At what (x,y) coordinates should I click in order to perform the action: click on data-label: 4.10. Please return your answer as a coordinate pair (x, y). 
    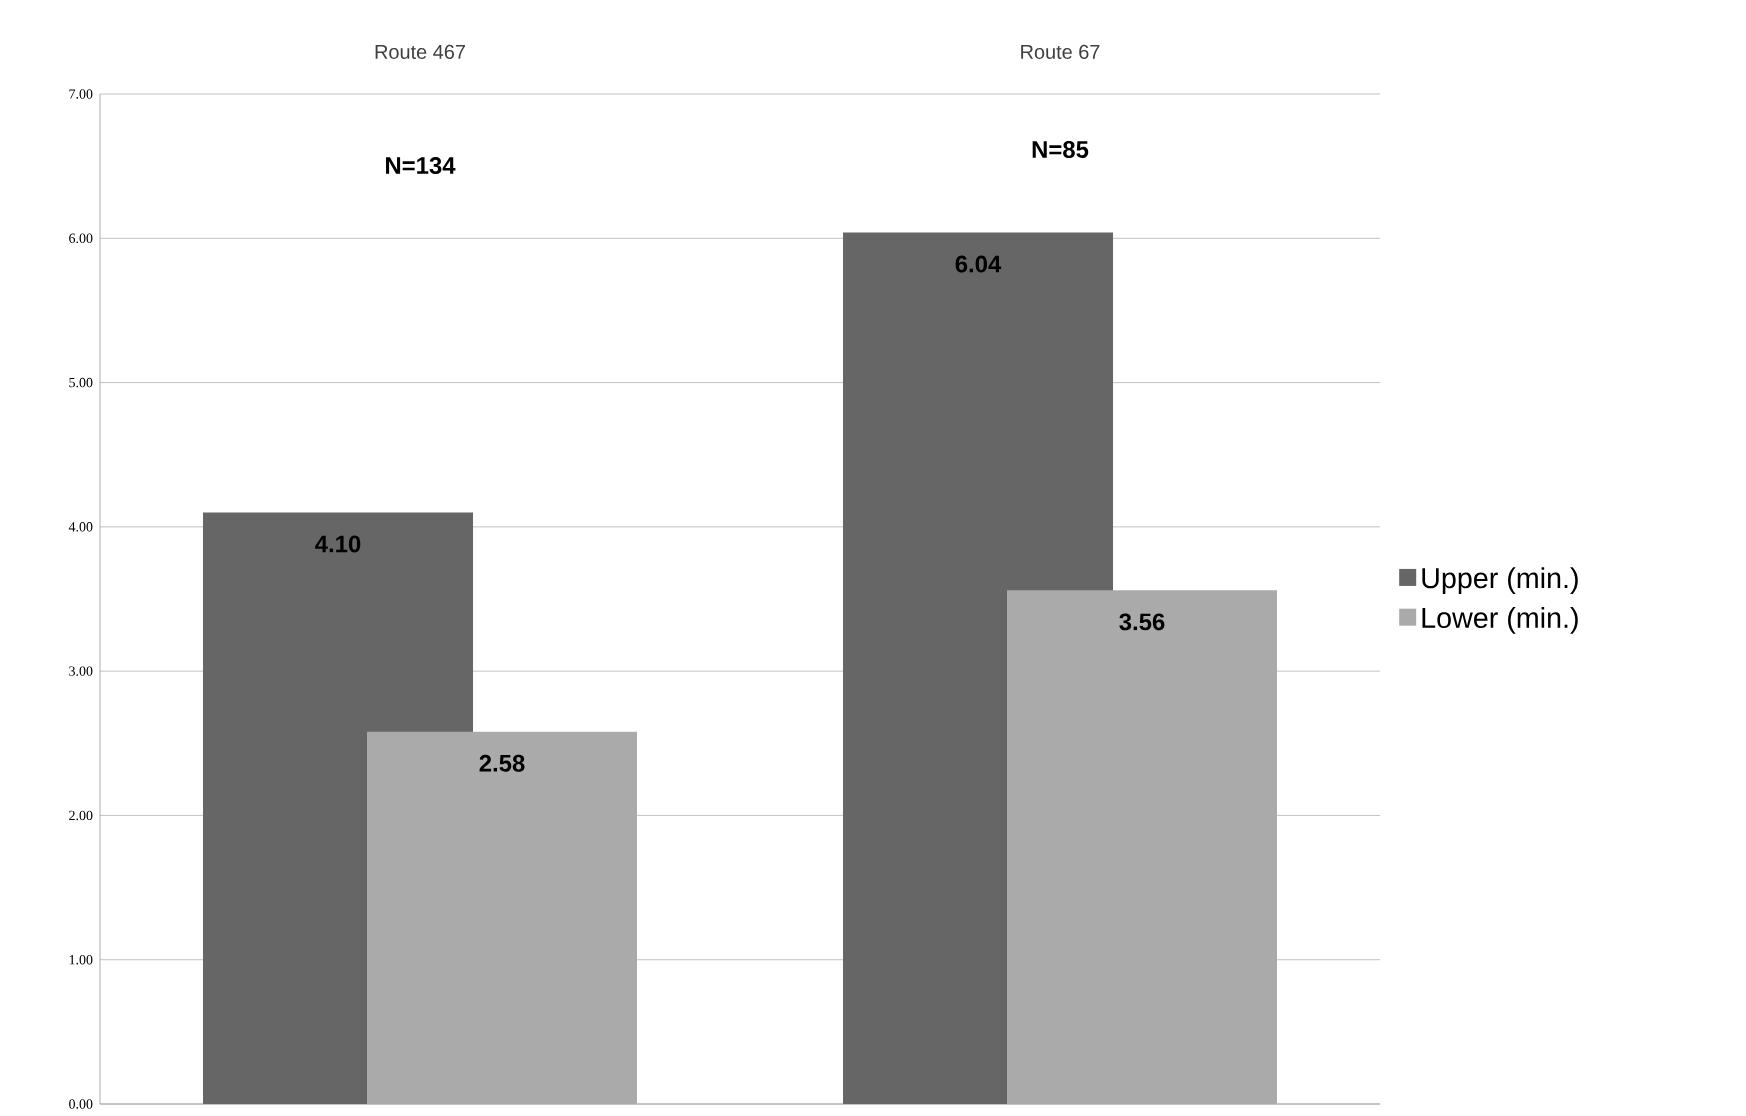
    Looking at the image, I should click on (338, 544).